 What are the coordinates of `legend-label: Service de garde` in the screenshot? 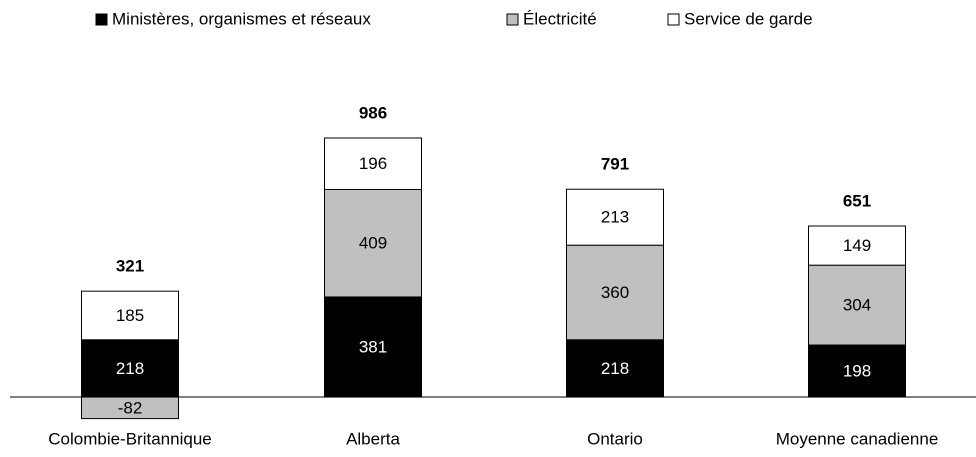 It's located at (748, 18).